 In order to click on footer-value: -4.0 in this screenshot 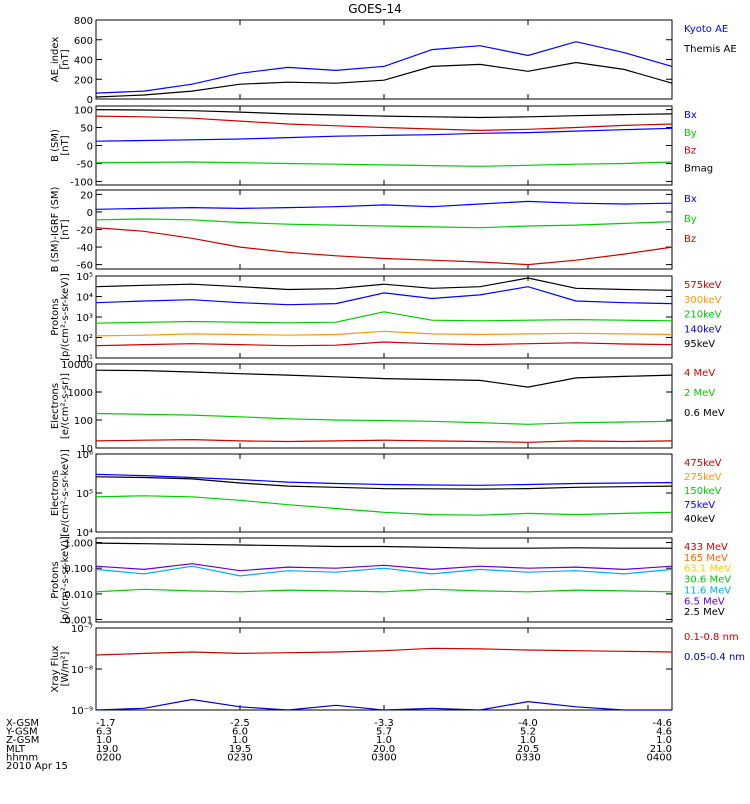, I will do `click(528, 723)`.